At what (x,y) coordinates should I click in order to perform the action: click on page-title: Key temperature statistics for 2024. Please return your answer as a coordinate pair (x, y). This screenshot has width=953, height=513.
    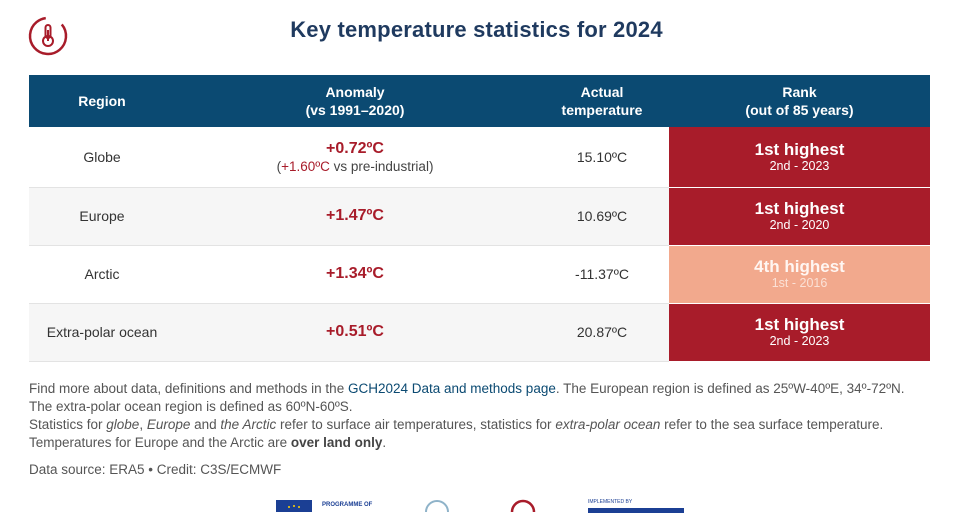
    Looking at the image, I should click on (476, 29).